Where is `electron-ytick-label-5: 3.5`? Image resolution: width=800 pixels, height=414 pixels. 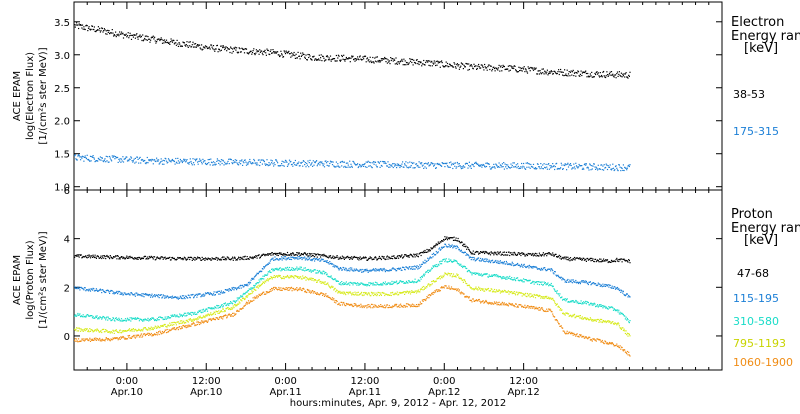 electron-ytick-label-5: 3.5 is located at coordinates (62, 23).